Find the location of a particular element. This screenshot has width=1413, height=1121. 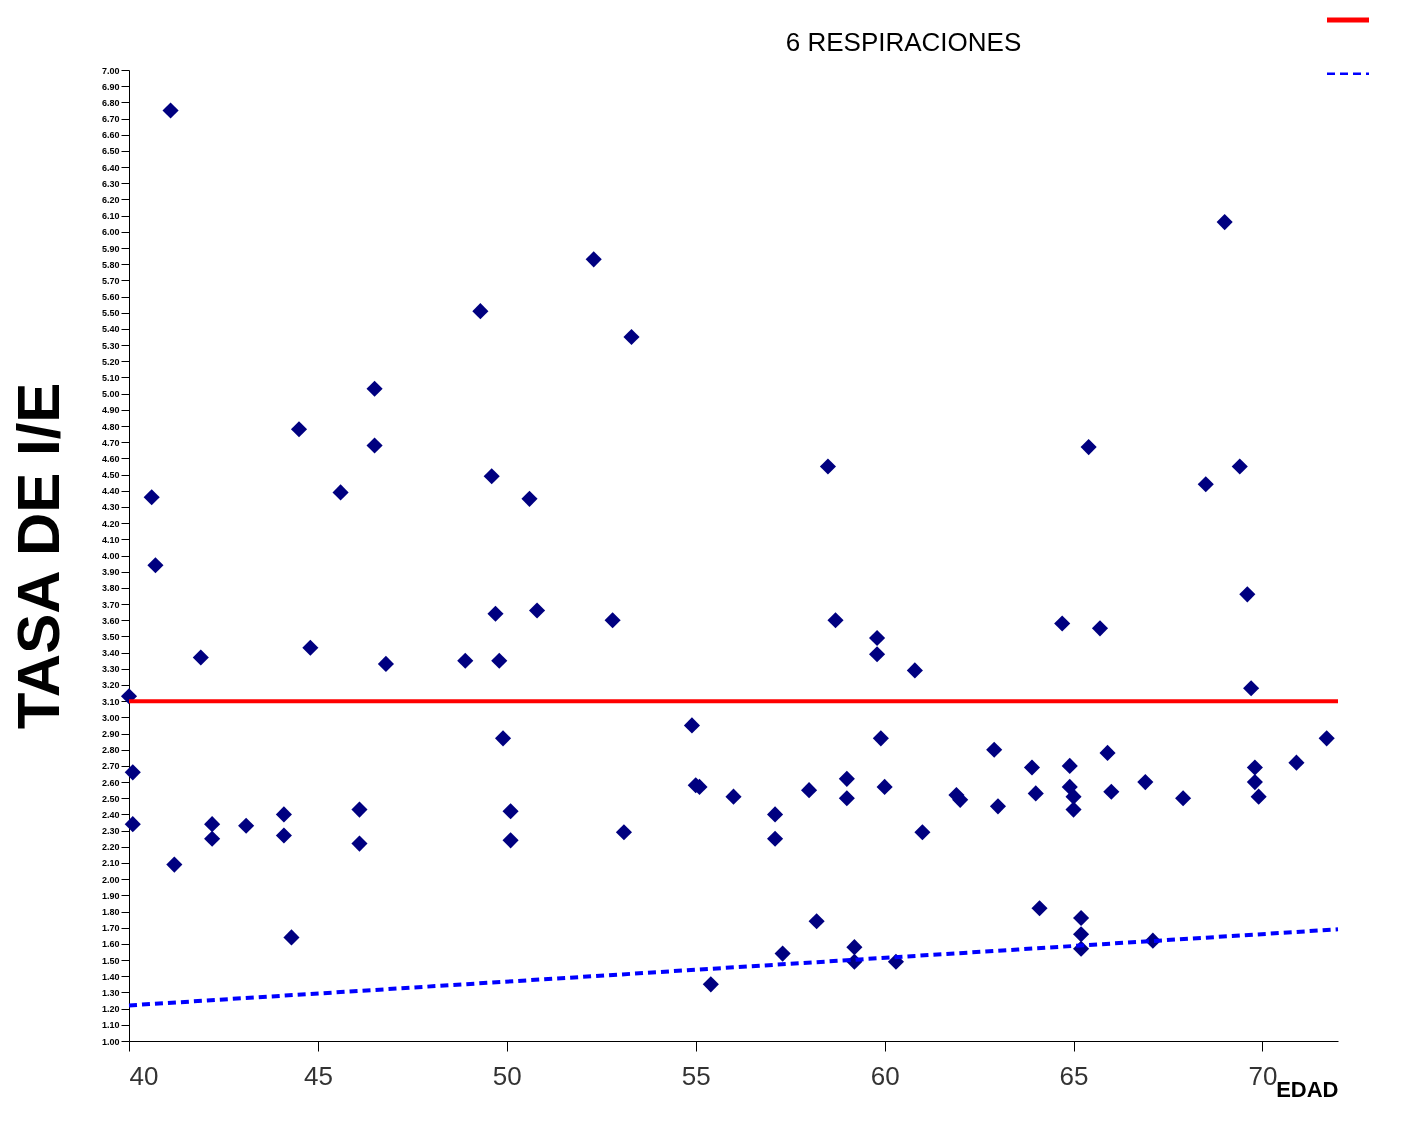

y-tick-label: 6.80 is located at coordinates (110, 102).